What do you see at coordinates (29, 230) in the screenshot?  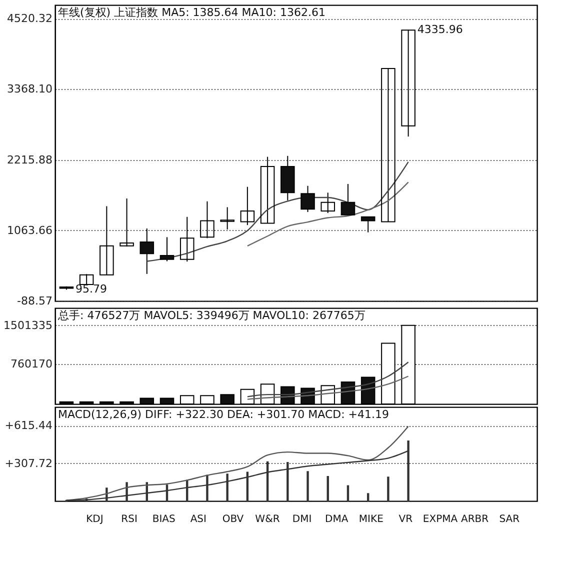 I see `y-tick-label: 1063.66` at bounding box center [29, 230].